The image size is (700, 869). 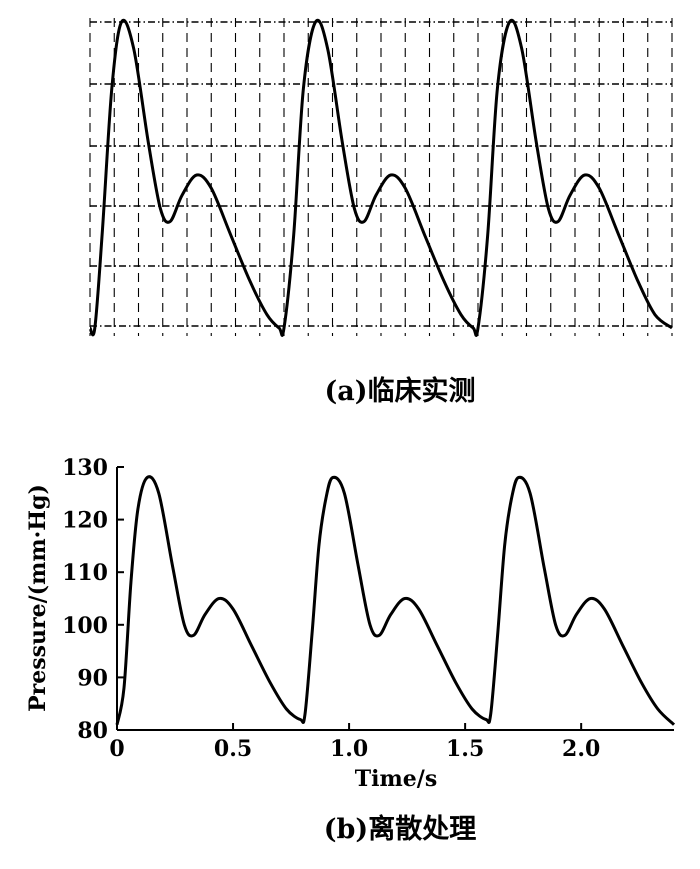 What do you see at coordinates (116, 749) in the screenshot?
I see `panel-b-x-tick-label: 0` at bounding box center [116, 749].